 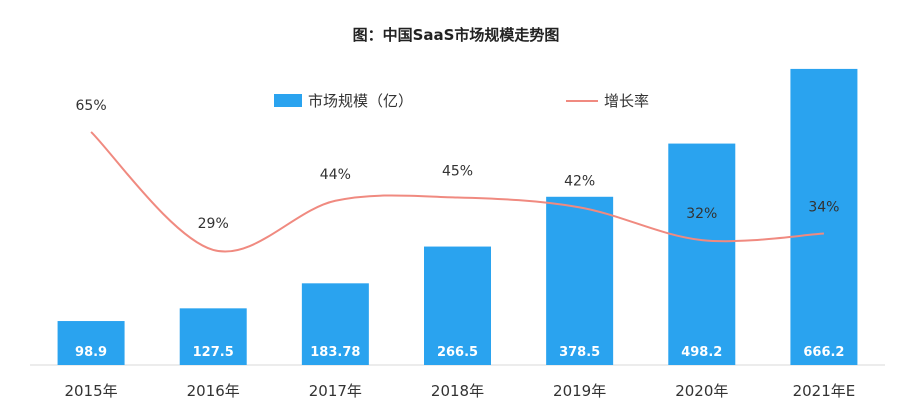 I want to click on x-tick-label-6: 2021年E, so click(x=824, y=391).